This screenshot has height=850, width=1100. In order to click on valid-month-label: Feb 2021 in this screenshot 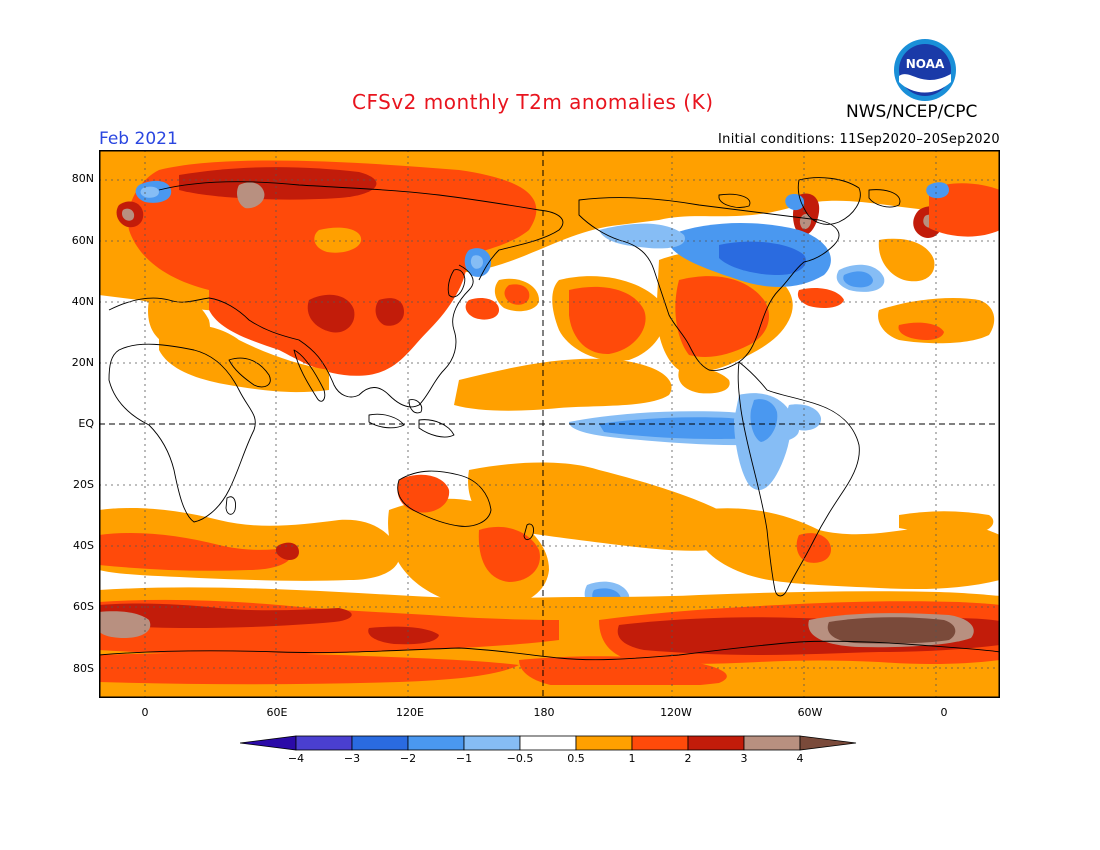, I will do `click(138, 139)`.